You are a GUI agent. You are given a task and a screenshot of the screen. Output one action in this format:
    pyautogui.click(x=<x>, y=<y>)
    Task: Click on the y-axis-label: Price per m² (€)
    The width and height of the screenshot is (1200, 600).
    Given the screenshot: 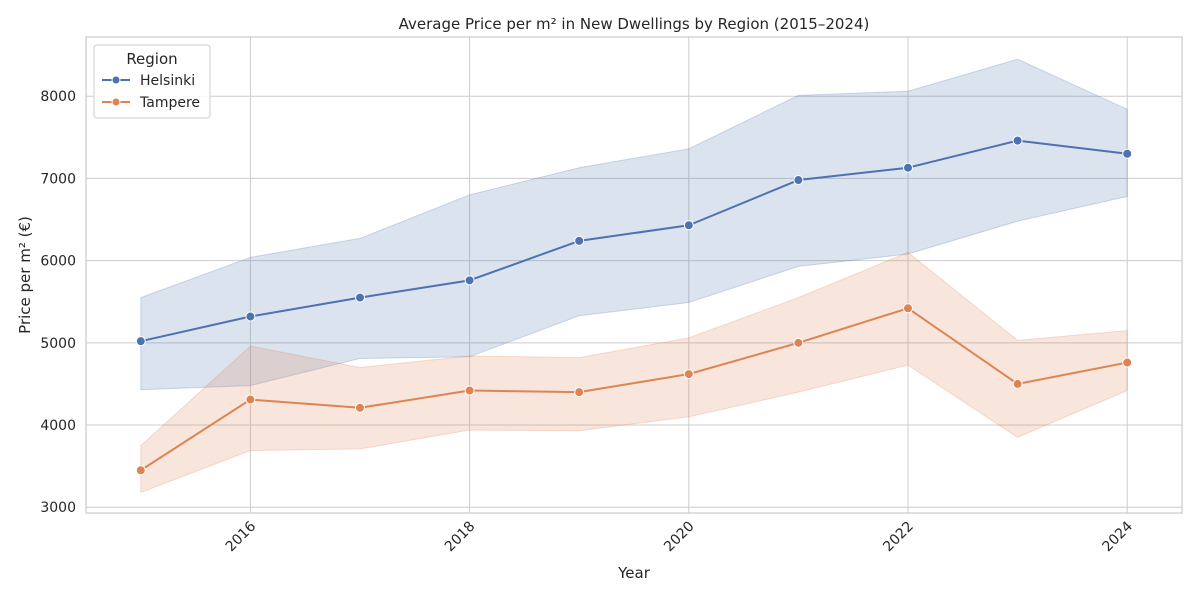 What is the action you would take?
    pyautogui.click(x=25, y=275)
    